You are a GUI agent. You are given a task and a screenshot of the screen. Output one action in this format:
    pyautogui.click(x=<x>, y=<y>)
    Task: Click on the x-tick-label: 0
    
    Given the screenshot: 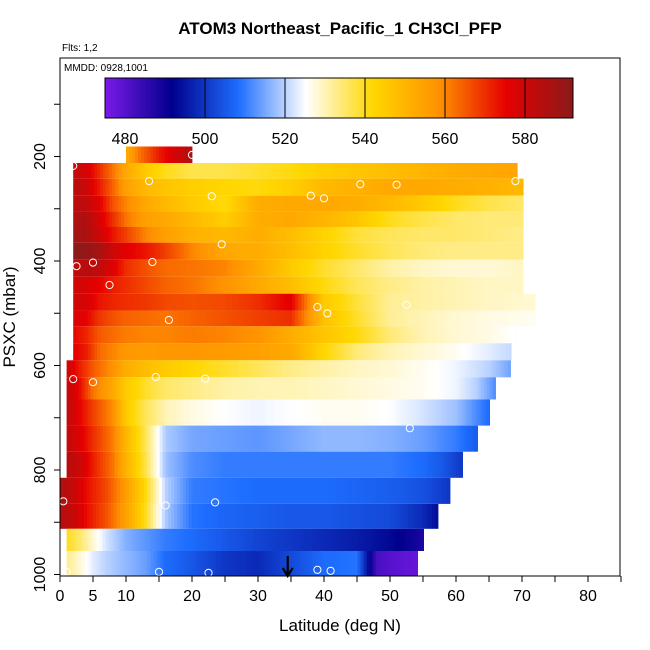 What is the action you would take?
    pyautogui.click(x=60, y=596)
    